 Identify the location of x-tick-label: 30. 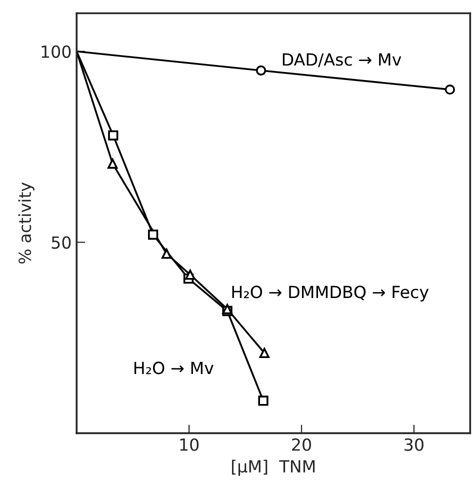
(414, 444).